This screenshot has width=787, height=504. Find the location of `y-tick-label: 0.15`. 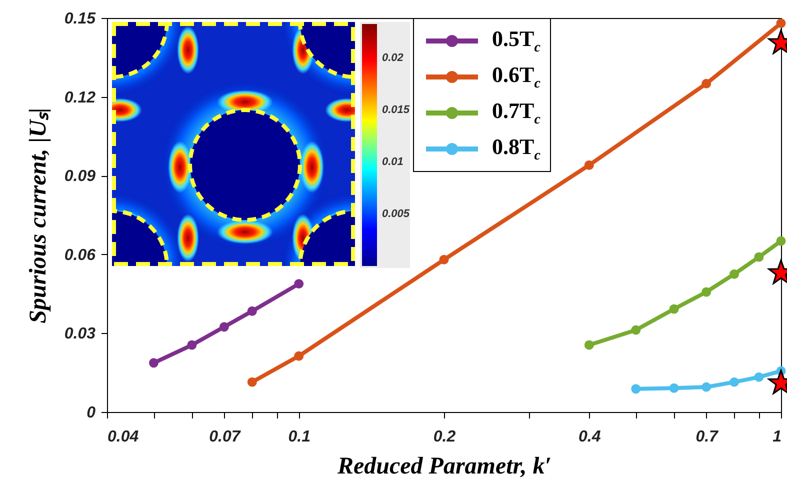

y-tick-label: 0.15 is located at coordinates (80, 19).